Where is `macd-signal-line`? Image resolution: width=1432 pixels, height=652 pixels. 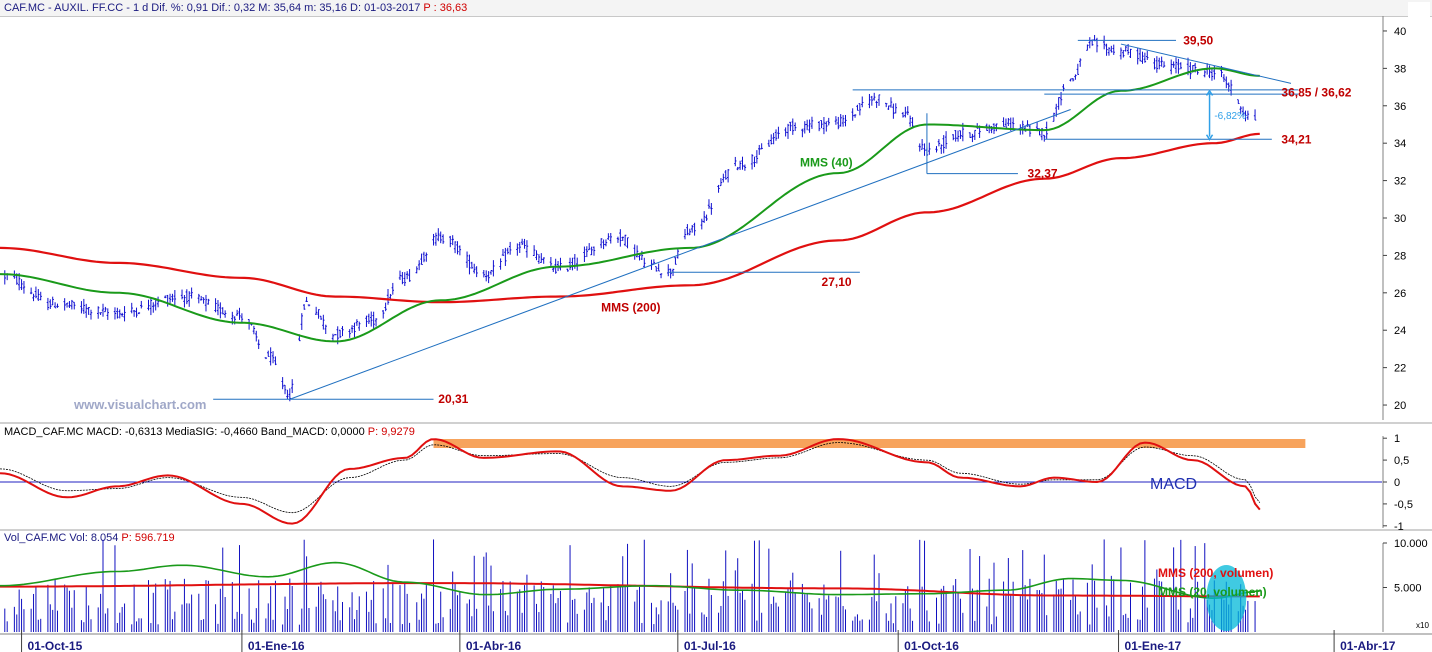
macd-signal-line is located at coordinates (630, 478).